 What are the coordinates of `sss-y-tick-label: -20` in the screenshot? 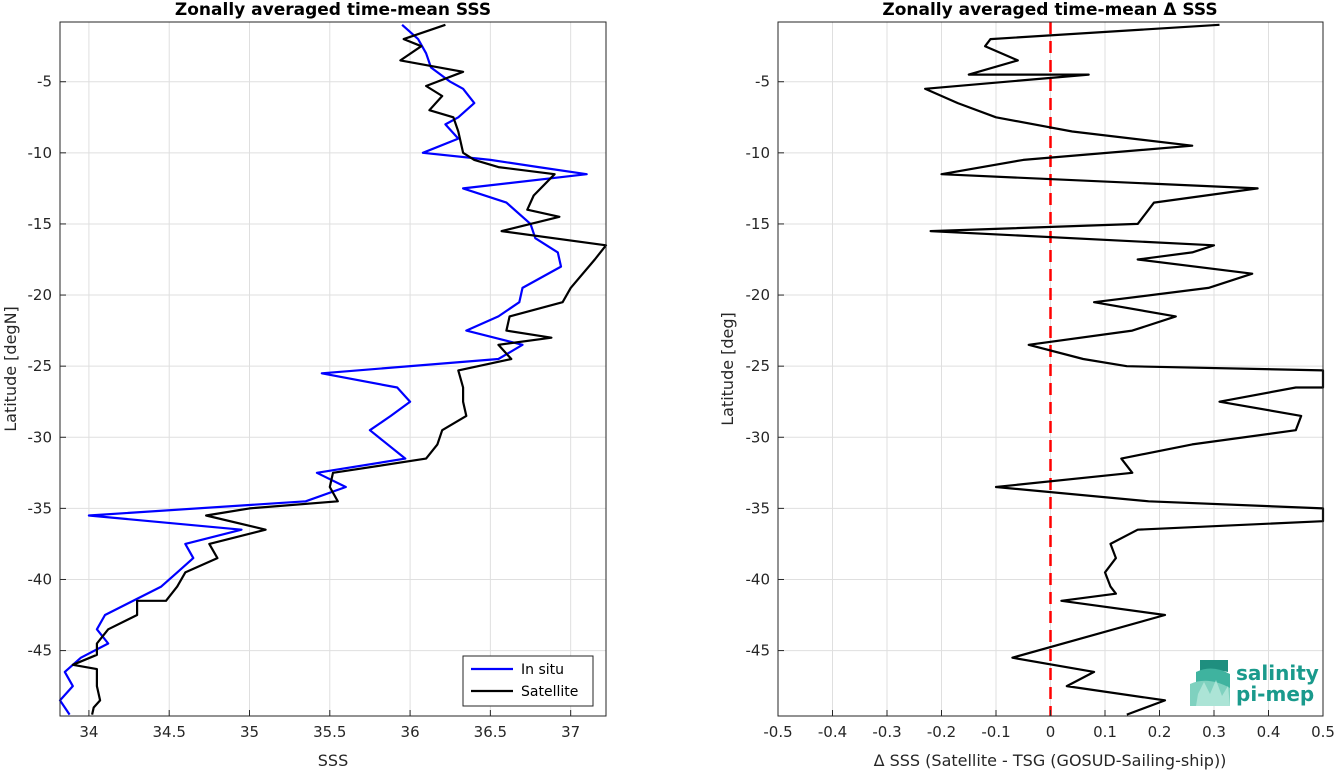 It's located at (40, 295).